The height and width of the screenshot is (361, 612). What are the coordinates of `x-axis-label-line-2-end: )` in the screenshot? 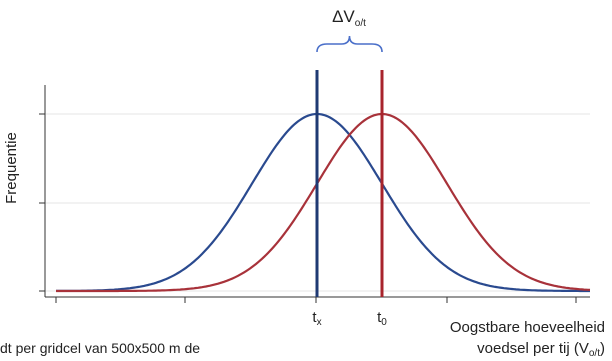 It's located at (602, 348).